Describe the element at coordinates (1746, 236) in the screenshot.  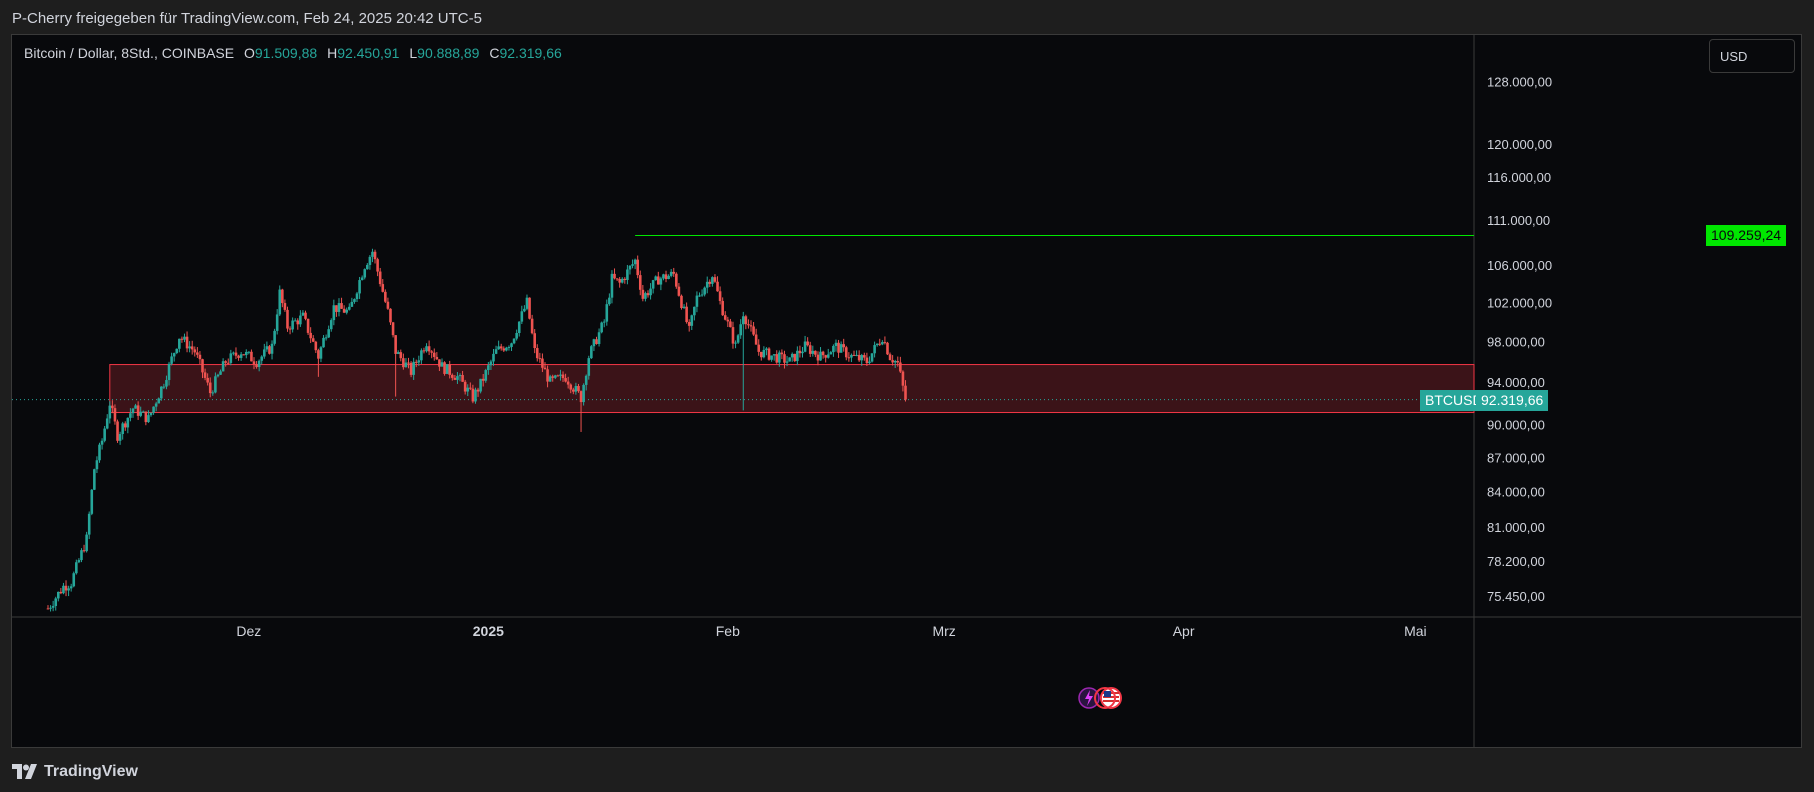
I see `resistance-price-tag: 109.259,24` at that location.